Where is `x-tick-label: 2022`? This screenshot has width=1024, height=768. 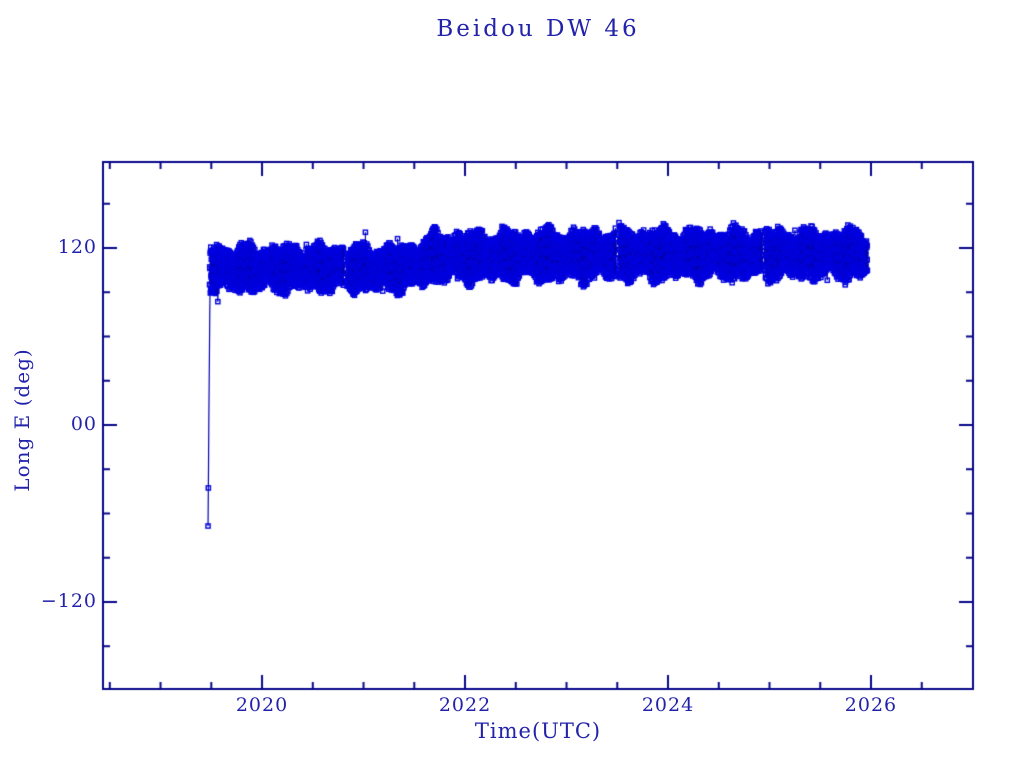
x-tick-label: 2022 is located at coordinates (465, 705).